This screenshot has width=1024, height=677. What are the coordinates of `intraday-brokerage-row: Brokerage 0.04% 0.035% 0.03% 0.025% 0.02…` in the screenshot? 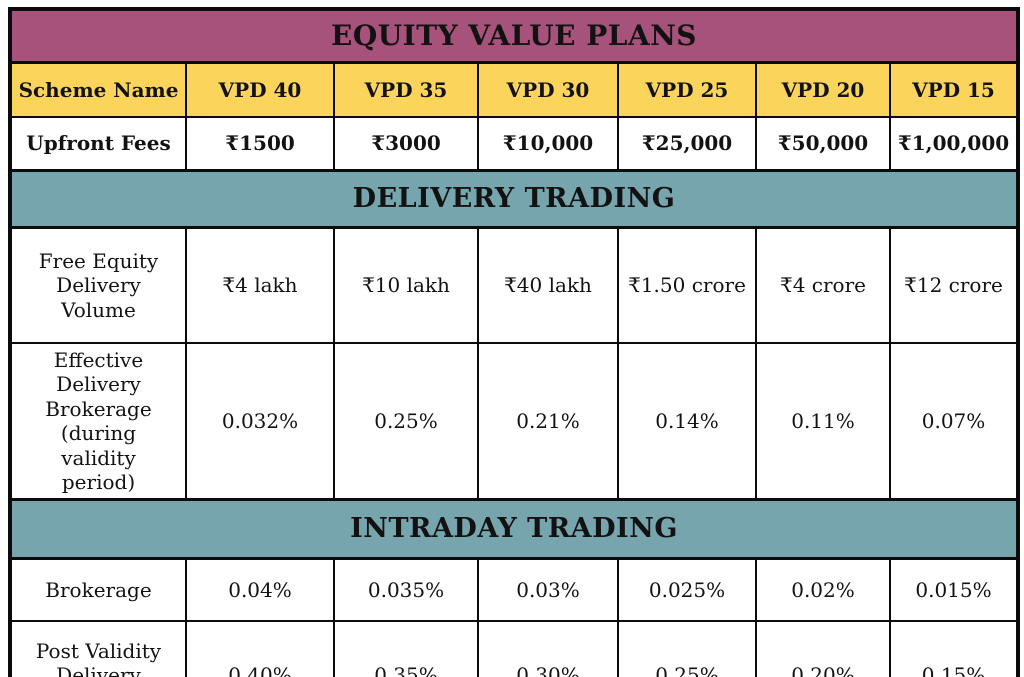 It's located at (514, 590).